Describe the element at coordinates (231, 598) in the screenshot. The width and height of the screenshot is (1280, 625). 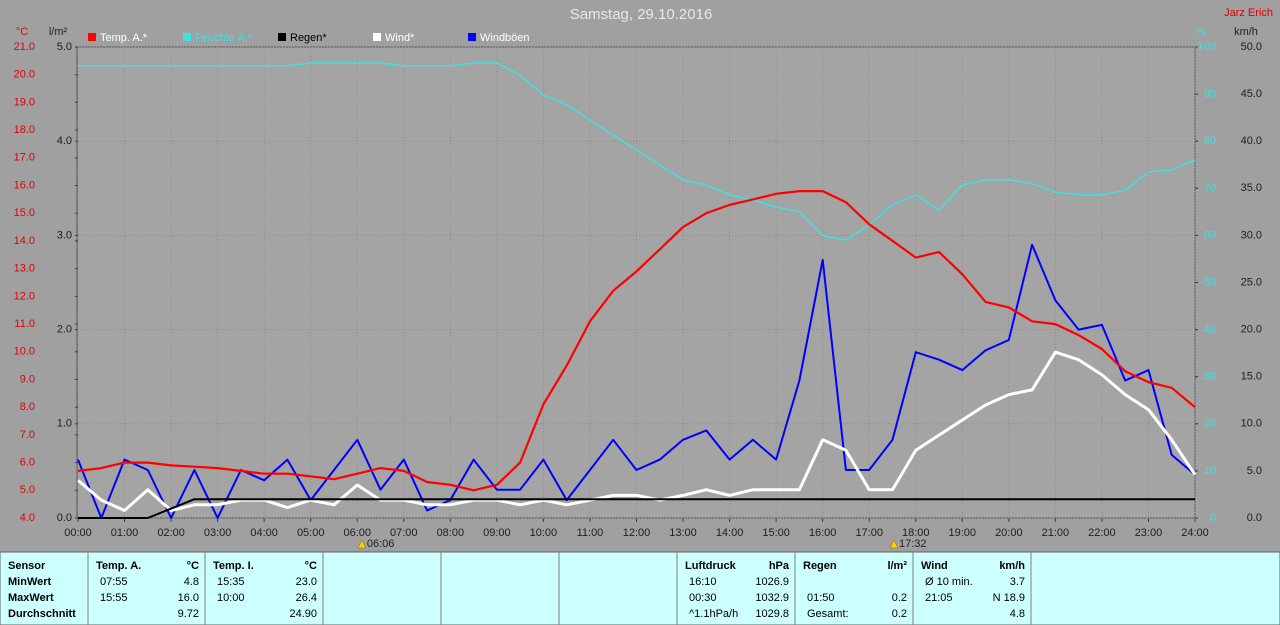
I see `table-cell: 10:00` at that location.